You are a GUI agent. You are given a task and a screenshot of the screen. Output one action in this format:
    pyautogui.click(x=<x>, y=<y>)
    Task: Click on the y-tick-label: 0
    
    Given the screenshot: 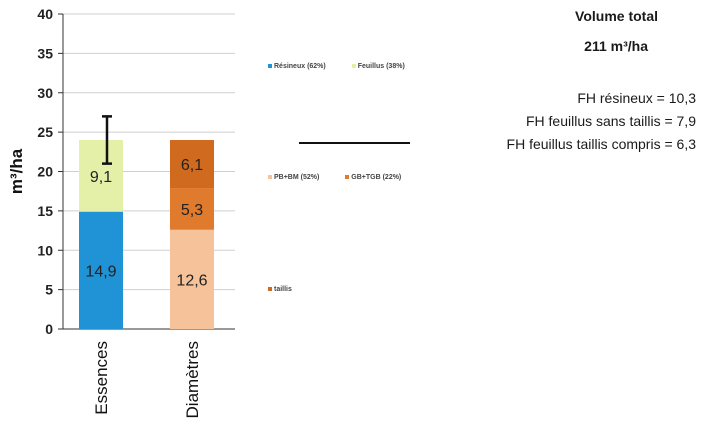 What is the action you would take?
    pyautogui.click(x=49, y=329)
    